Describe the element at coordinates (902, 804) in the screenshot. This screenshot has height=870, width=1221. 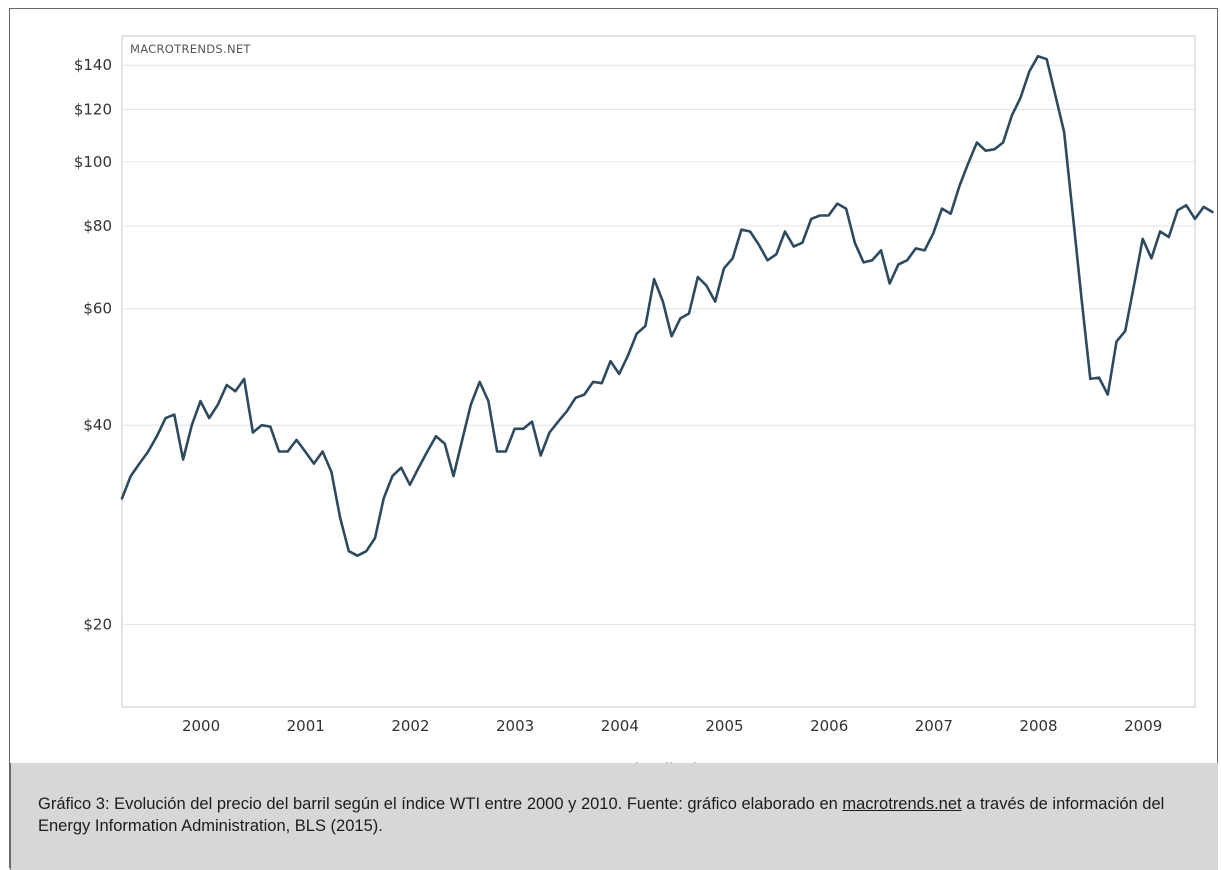
I see `caption-link: macrotrends.net` at that location.